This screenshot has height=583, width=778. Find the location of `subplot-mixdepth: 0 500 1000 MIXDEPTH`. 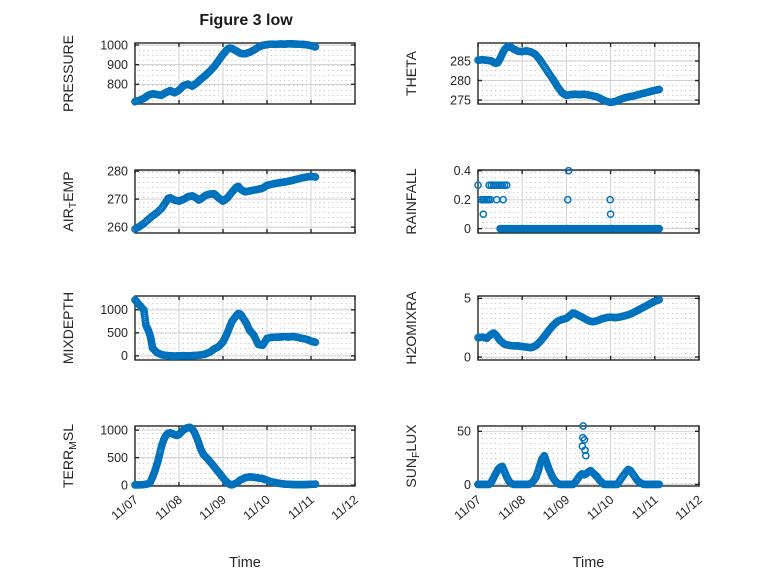

subplot-mixdepth: 0 500 1000 MIXDEPTH is located at coordinates (208, 328).